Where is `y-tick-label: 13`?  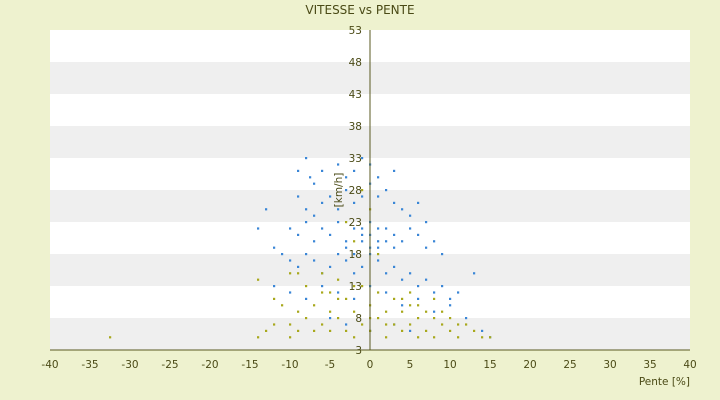
y-tick-label: 13 is located at coordinates (355, 287).